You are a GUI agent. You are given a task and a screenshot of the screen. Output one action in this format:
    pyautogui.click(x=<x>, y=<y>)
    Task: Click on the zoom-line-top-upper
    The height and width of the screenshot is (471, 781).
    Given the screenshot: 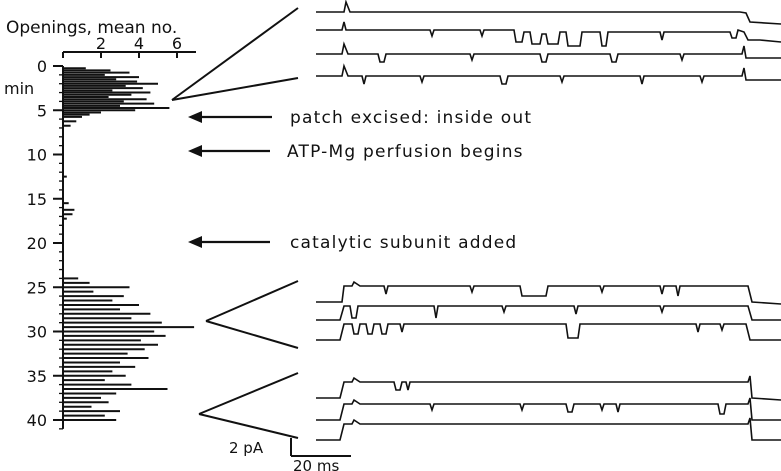 What is the action you would take?
    pyautogui.click(x=235, y=54)
    